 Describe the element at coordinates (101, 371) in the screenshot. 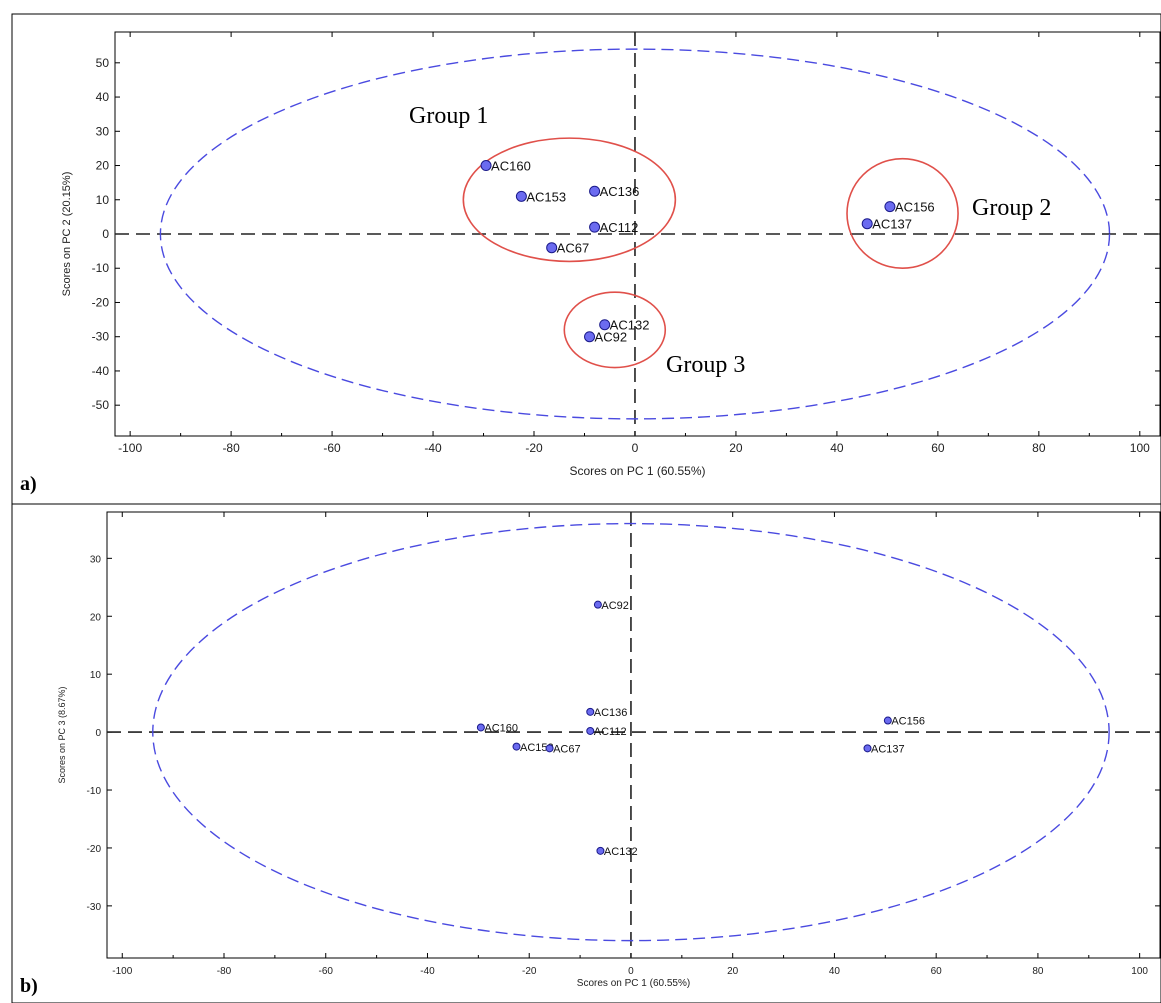

I see `y-tick-label: -40` at that location.